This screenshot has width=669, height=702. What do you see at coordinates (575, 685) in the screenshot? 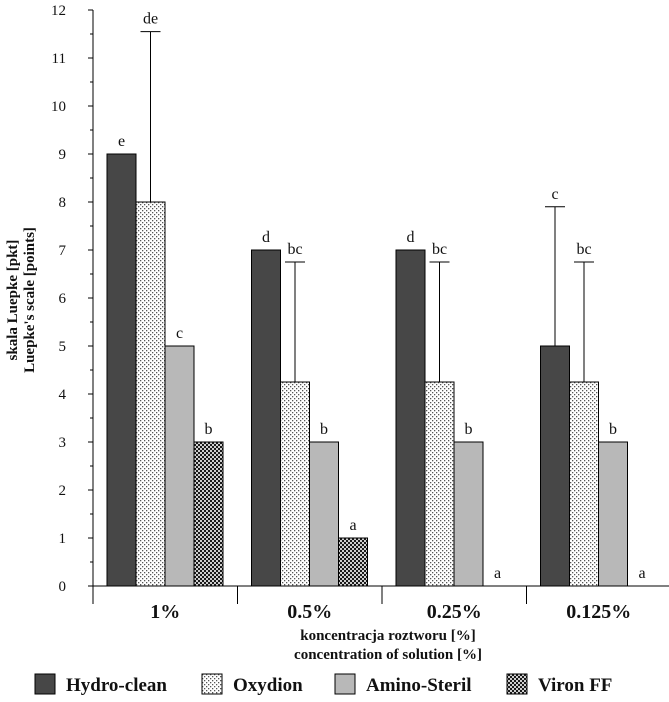
I see `legend-label: Viron FF` at bounding box center [575, 685].